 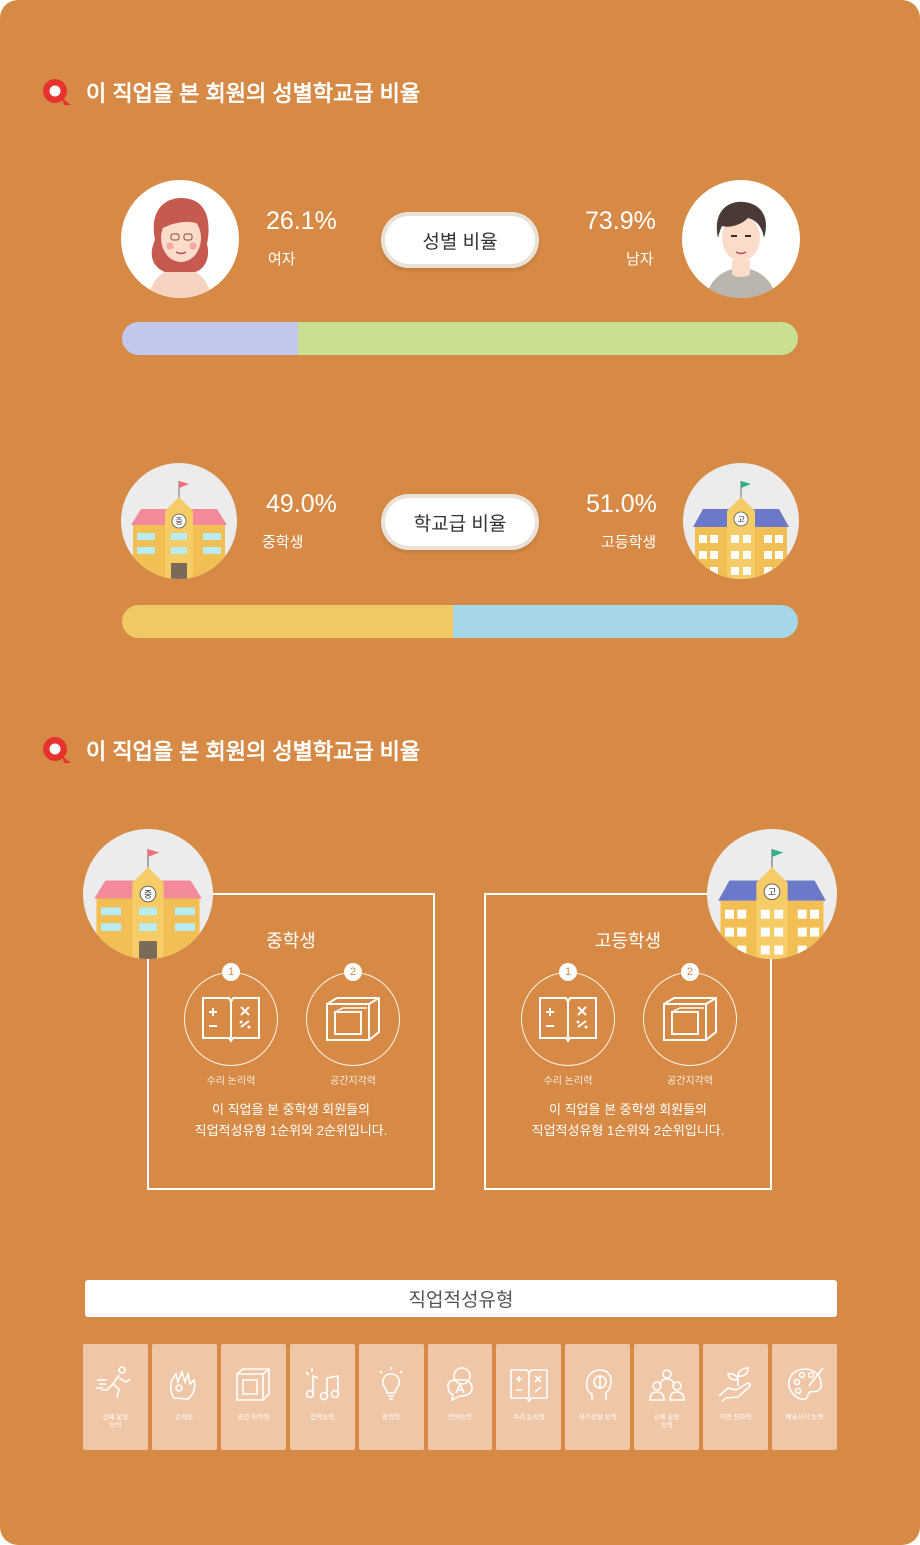 What do you see at coordinates (322, 1384) in the screenshot?
I see `music-notes-icon` at bounding box center [322, 1384].